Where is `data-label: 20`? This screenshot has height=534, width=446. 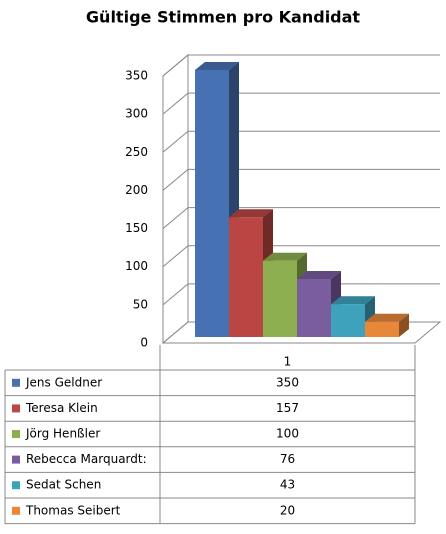 data-label: 20 is located at coordinates (287, 510).